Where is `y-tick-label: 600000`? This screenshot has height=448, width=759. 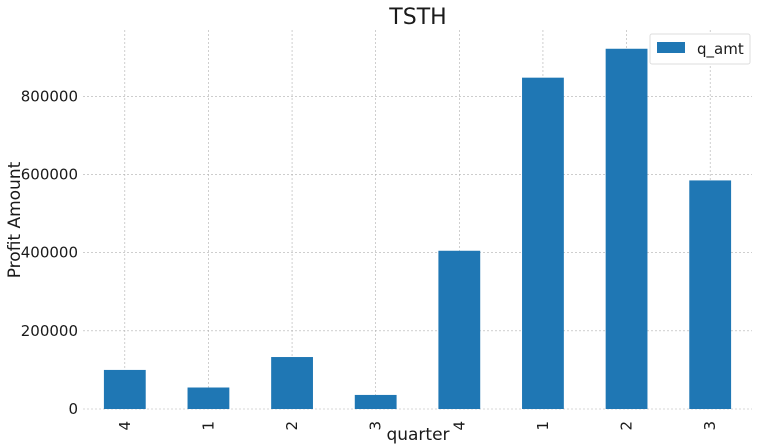
y-tick-label: 600000 is located at coordinates (49, 175).